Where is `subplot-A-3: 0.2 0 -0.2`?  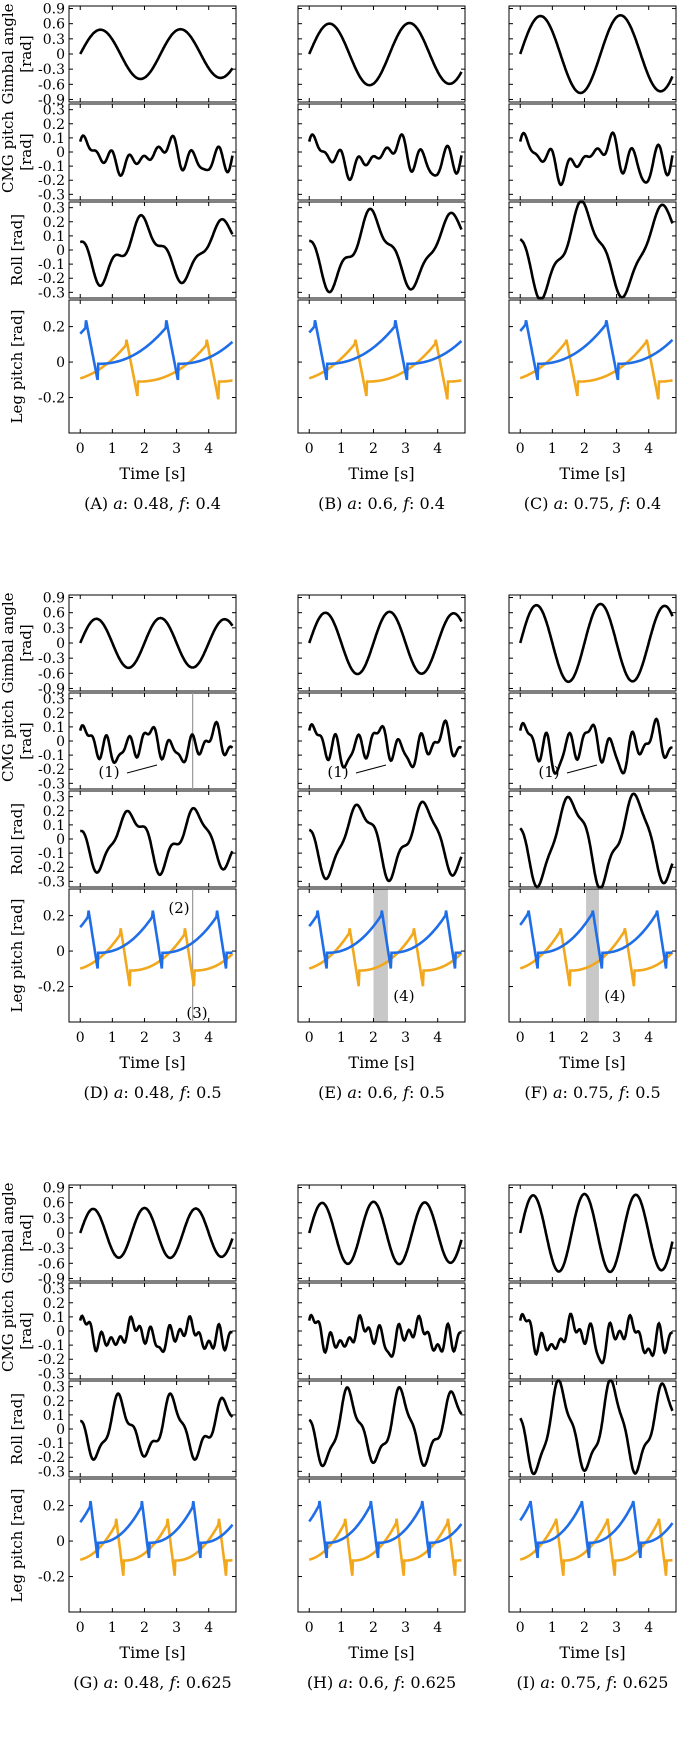 subplot-A-3: 0.2 0 -0.2 is located at coordinates (137, 366).